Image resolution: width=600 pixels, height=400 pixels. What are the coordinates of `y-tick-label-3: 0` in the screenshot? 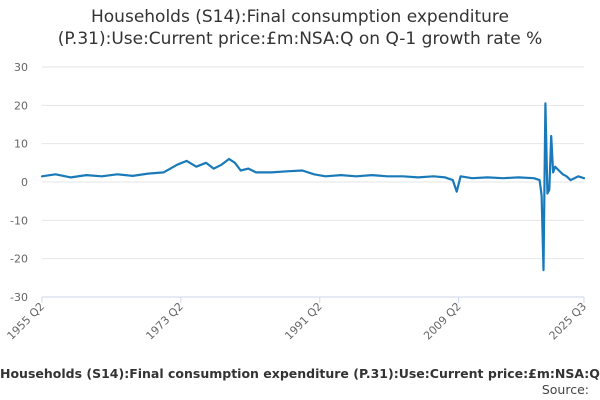 It's located at (24, 182).